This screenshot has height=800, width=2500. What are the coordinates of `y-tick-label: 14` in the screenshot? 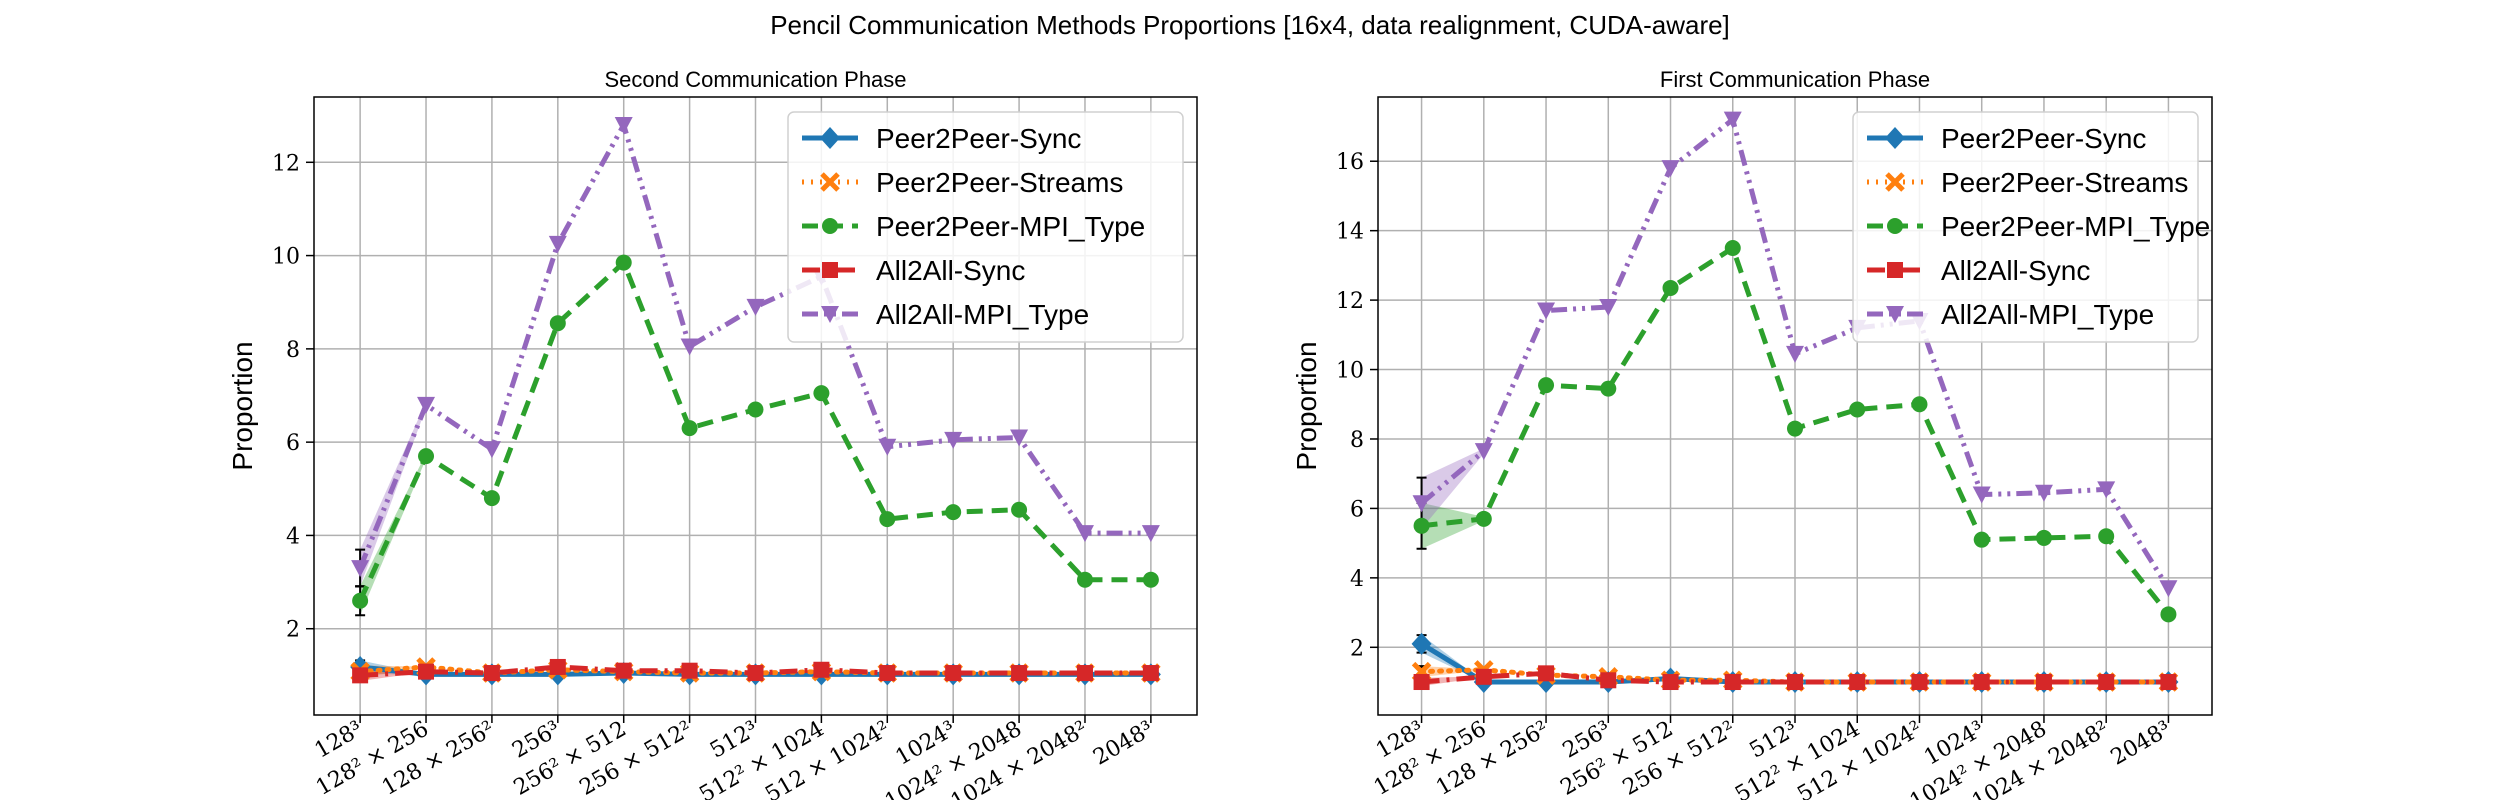 It's located at (1350, 232).